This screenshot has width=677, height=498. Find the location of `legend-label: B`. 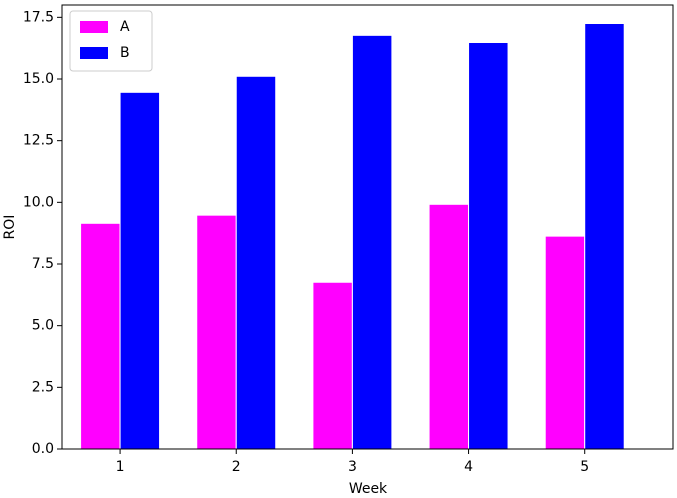

legend-label: B is located at coordinates (125, 53).